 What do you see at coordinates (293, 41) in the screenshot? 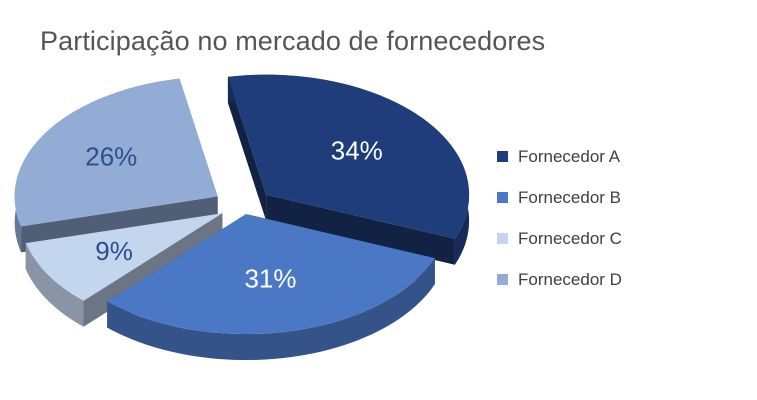
I see `chart-title: Participação no mercado de fornecedores` at bounding box center [293, 41].